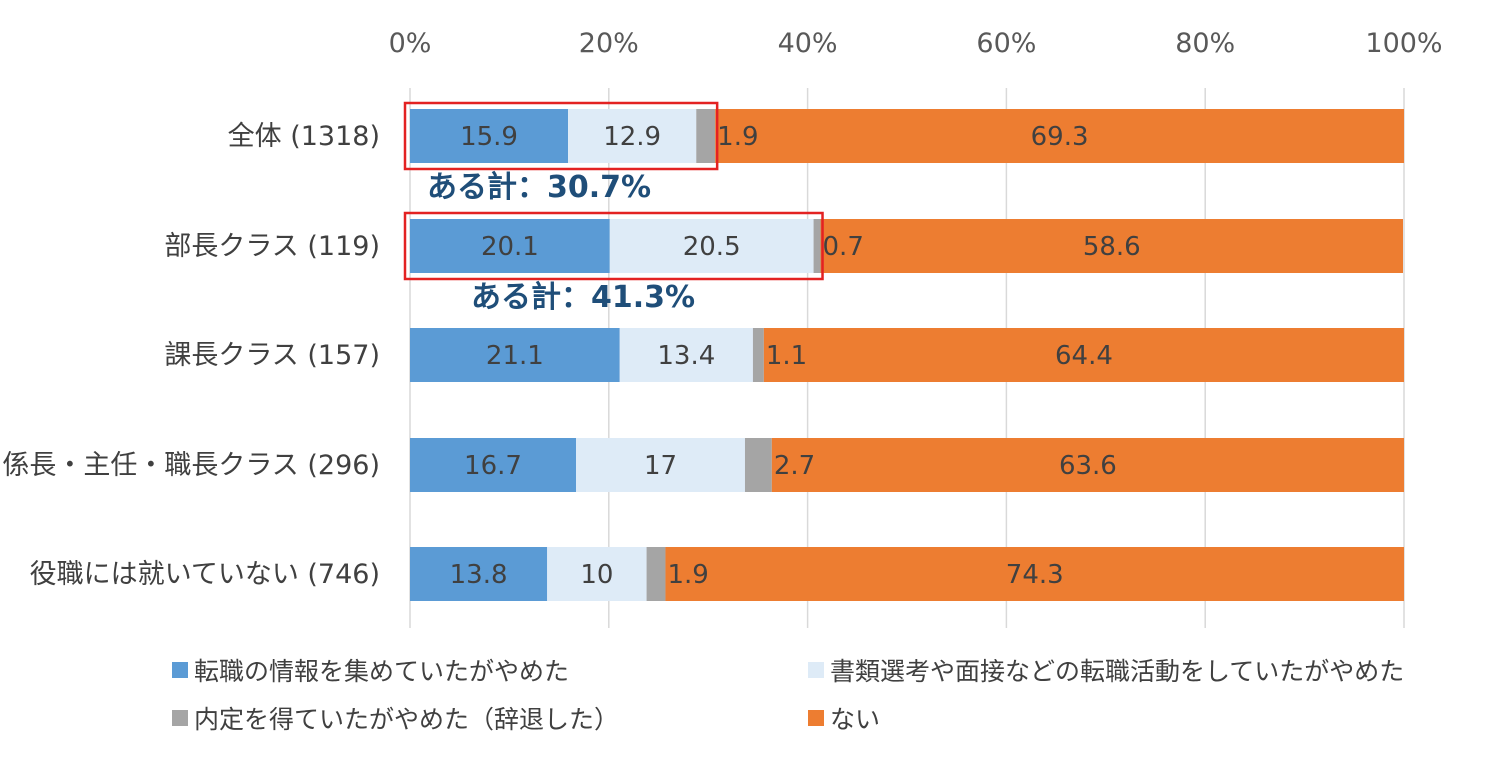 Image resolution: width=1504 pixels, height=773 pixels. I want to click on legend-item-series-1: 書類選考や面接などの転職活動をしていたがやめた, so click(1106, 670).